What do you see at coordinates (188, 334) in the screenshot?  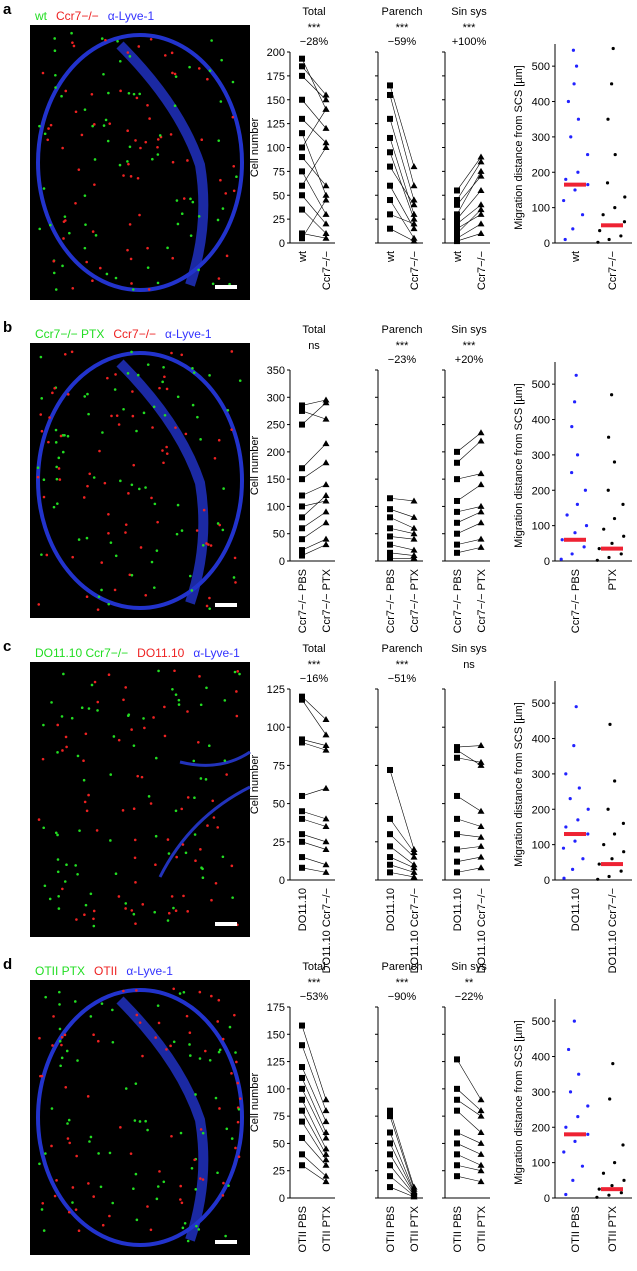 I see `image-label: α-Lyve-1` at bounding box center [188, 334].